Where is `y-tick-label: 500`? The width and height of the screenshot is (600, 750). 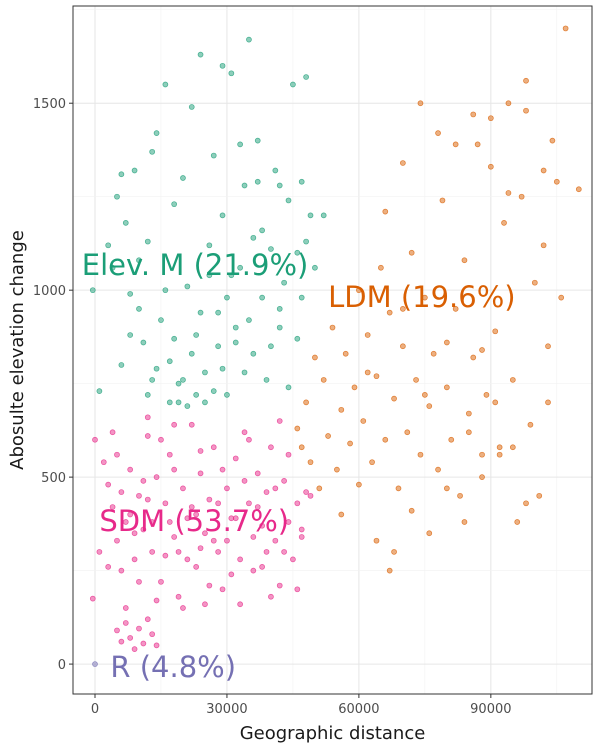 y-tick-label: 500 is located at coordinates (53, 478).